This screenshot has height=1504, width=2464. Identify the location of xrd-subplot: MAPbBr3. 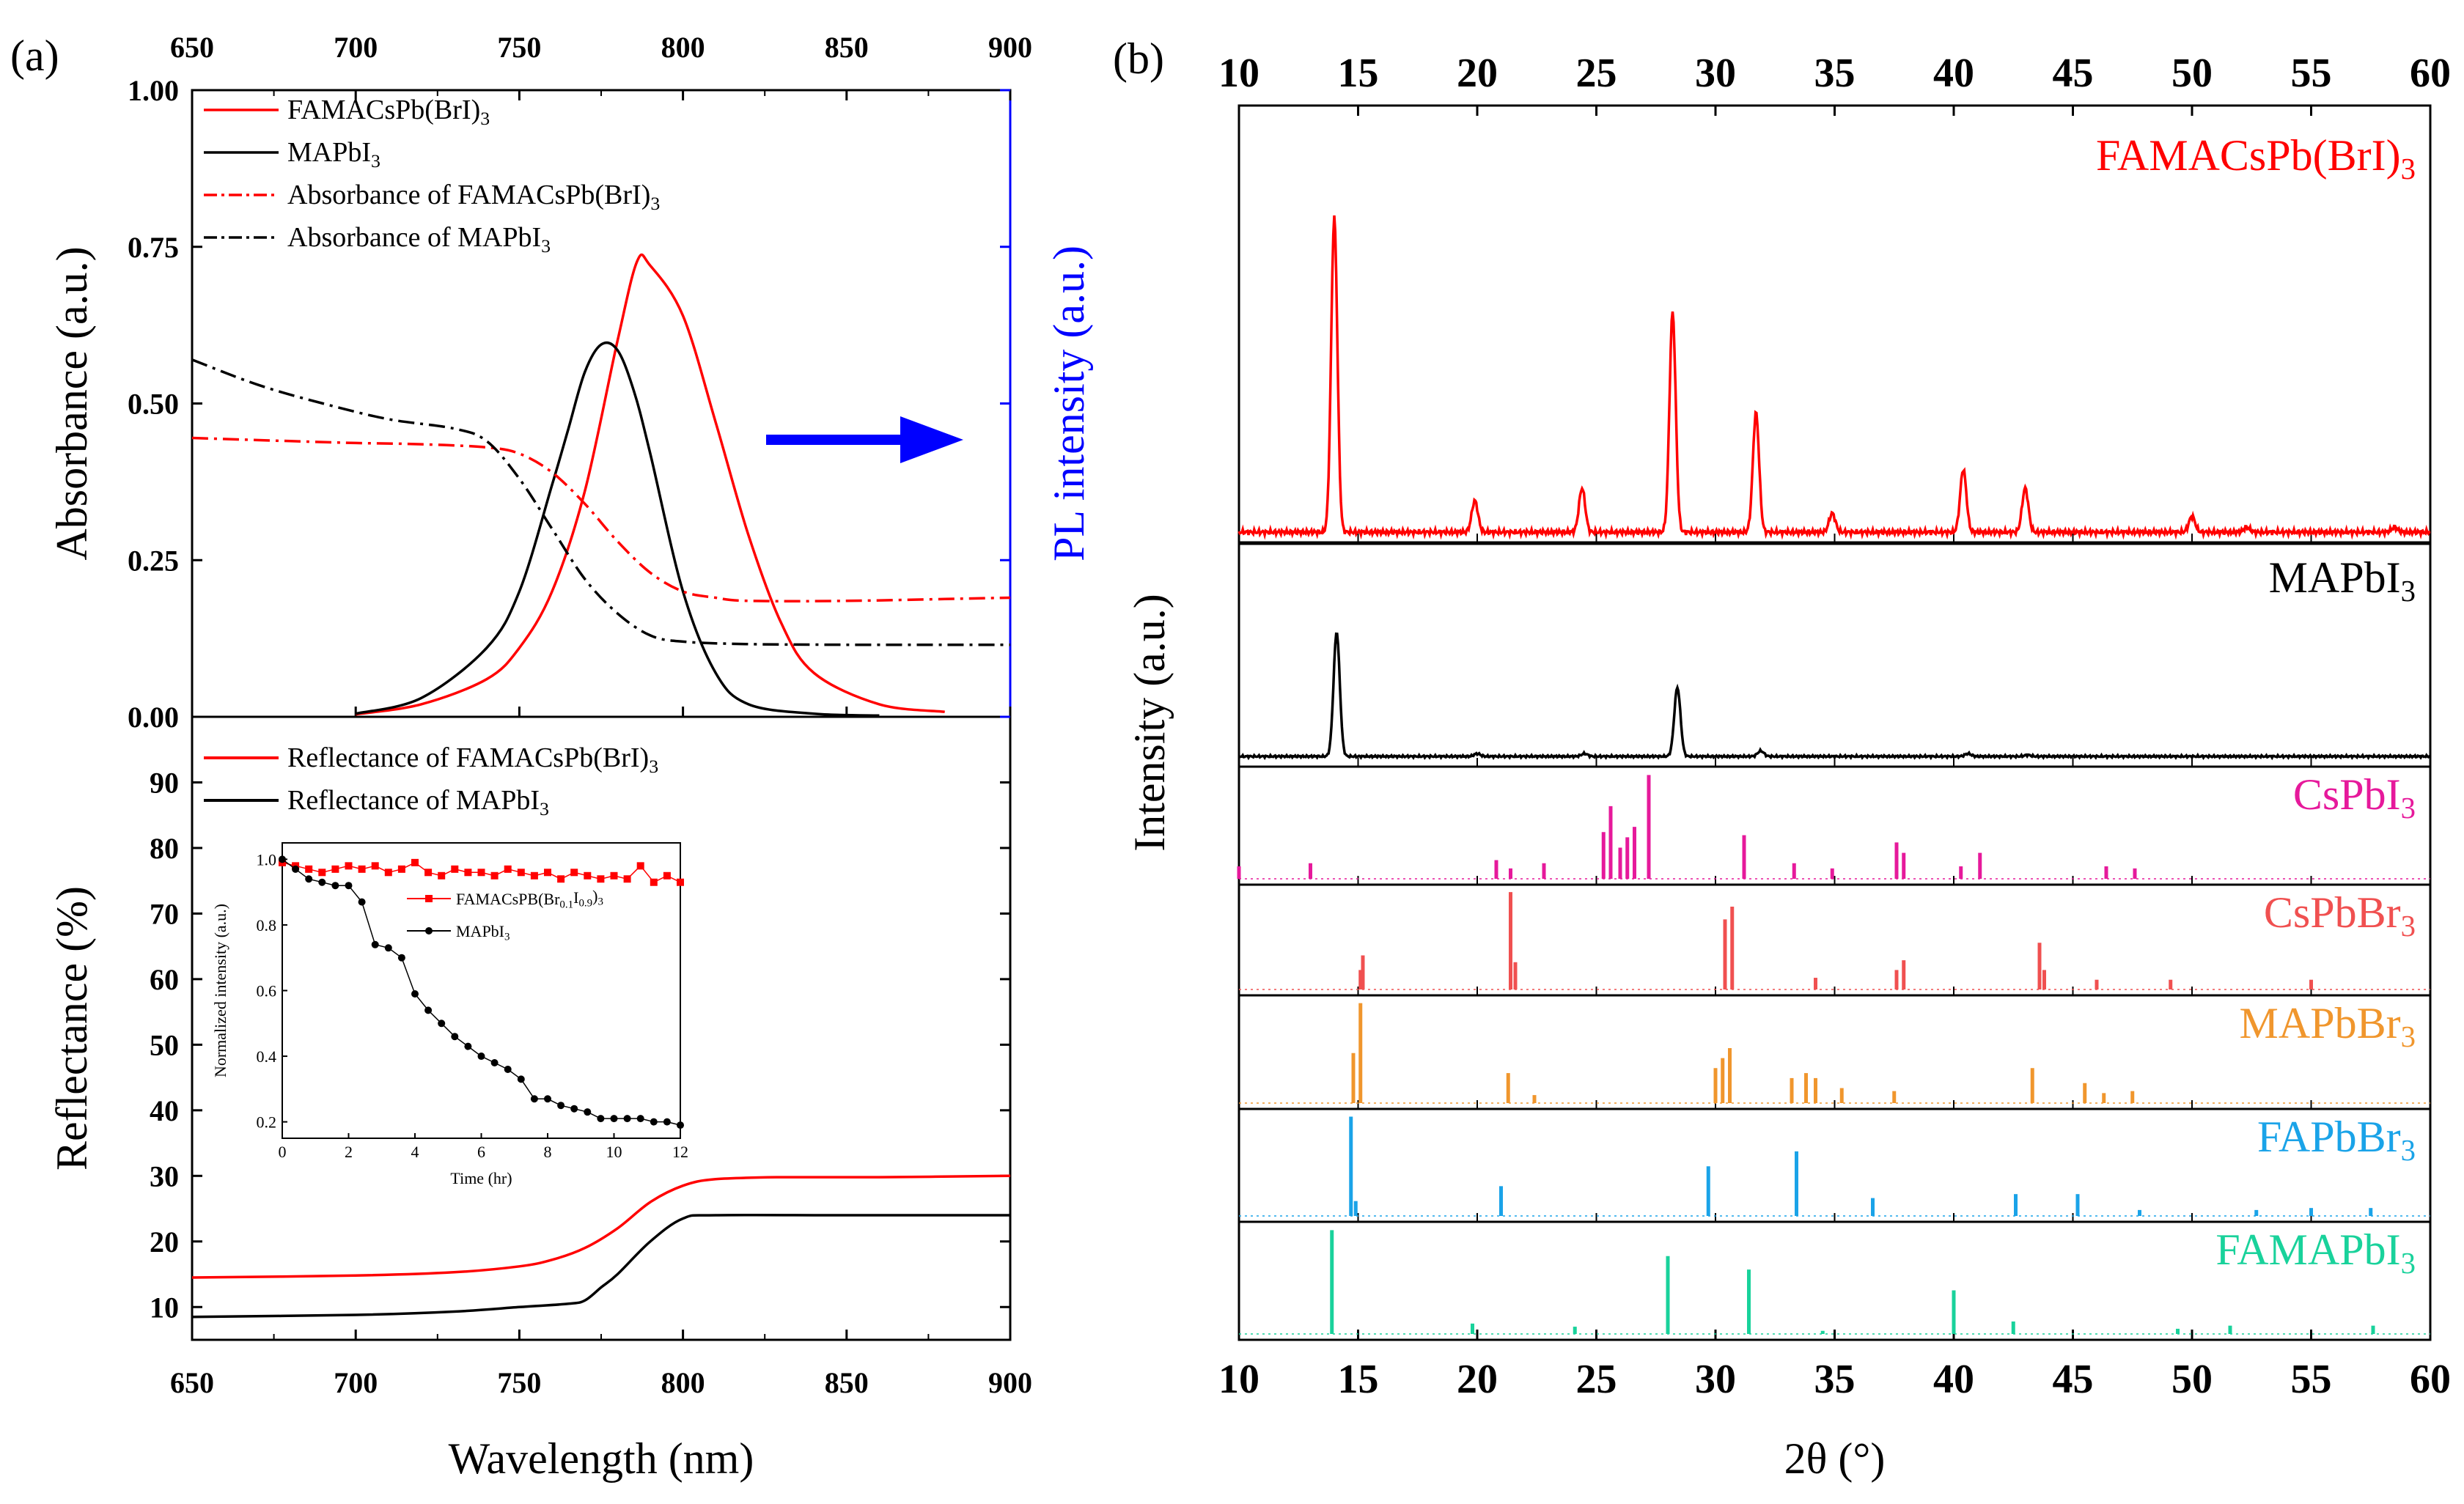
(1834, 1052).